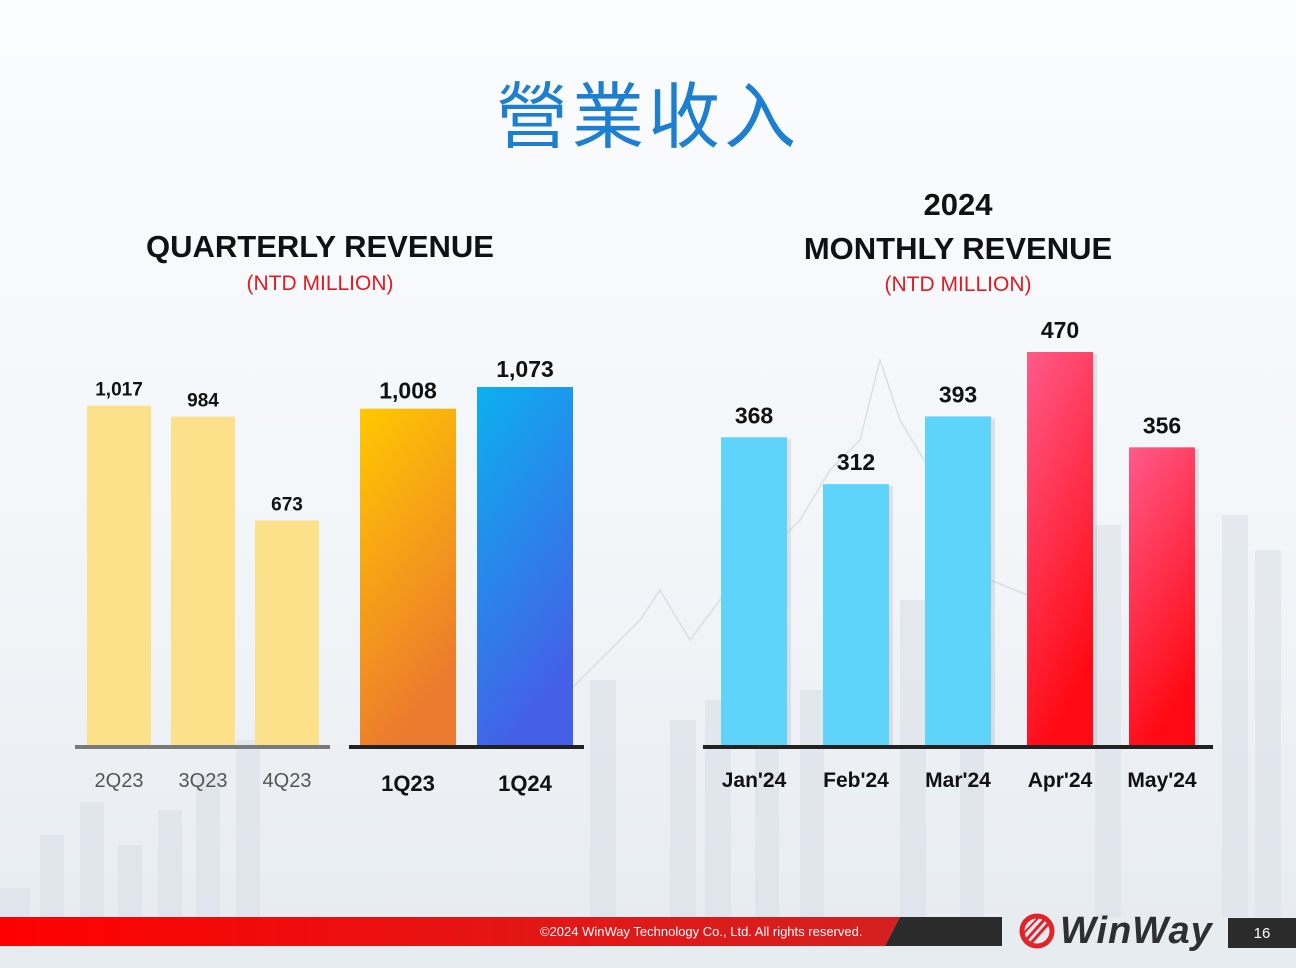  What do you see at coordinates (856, 462) in the screenshot?
I see `monthly-value-label: 312` at bounding box center [856, 462].